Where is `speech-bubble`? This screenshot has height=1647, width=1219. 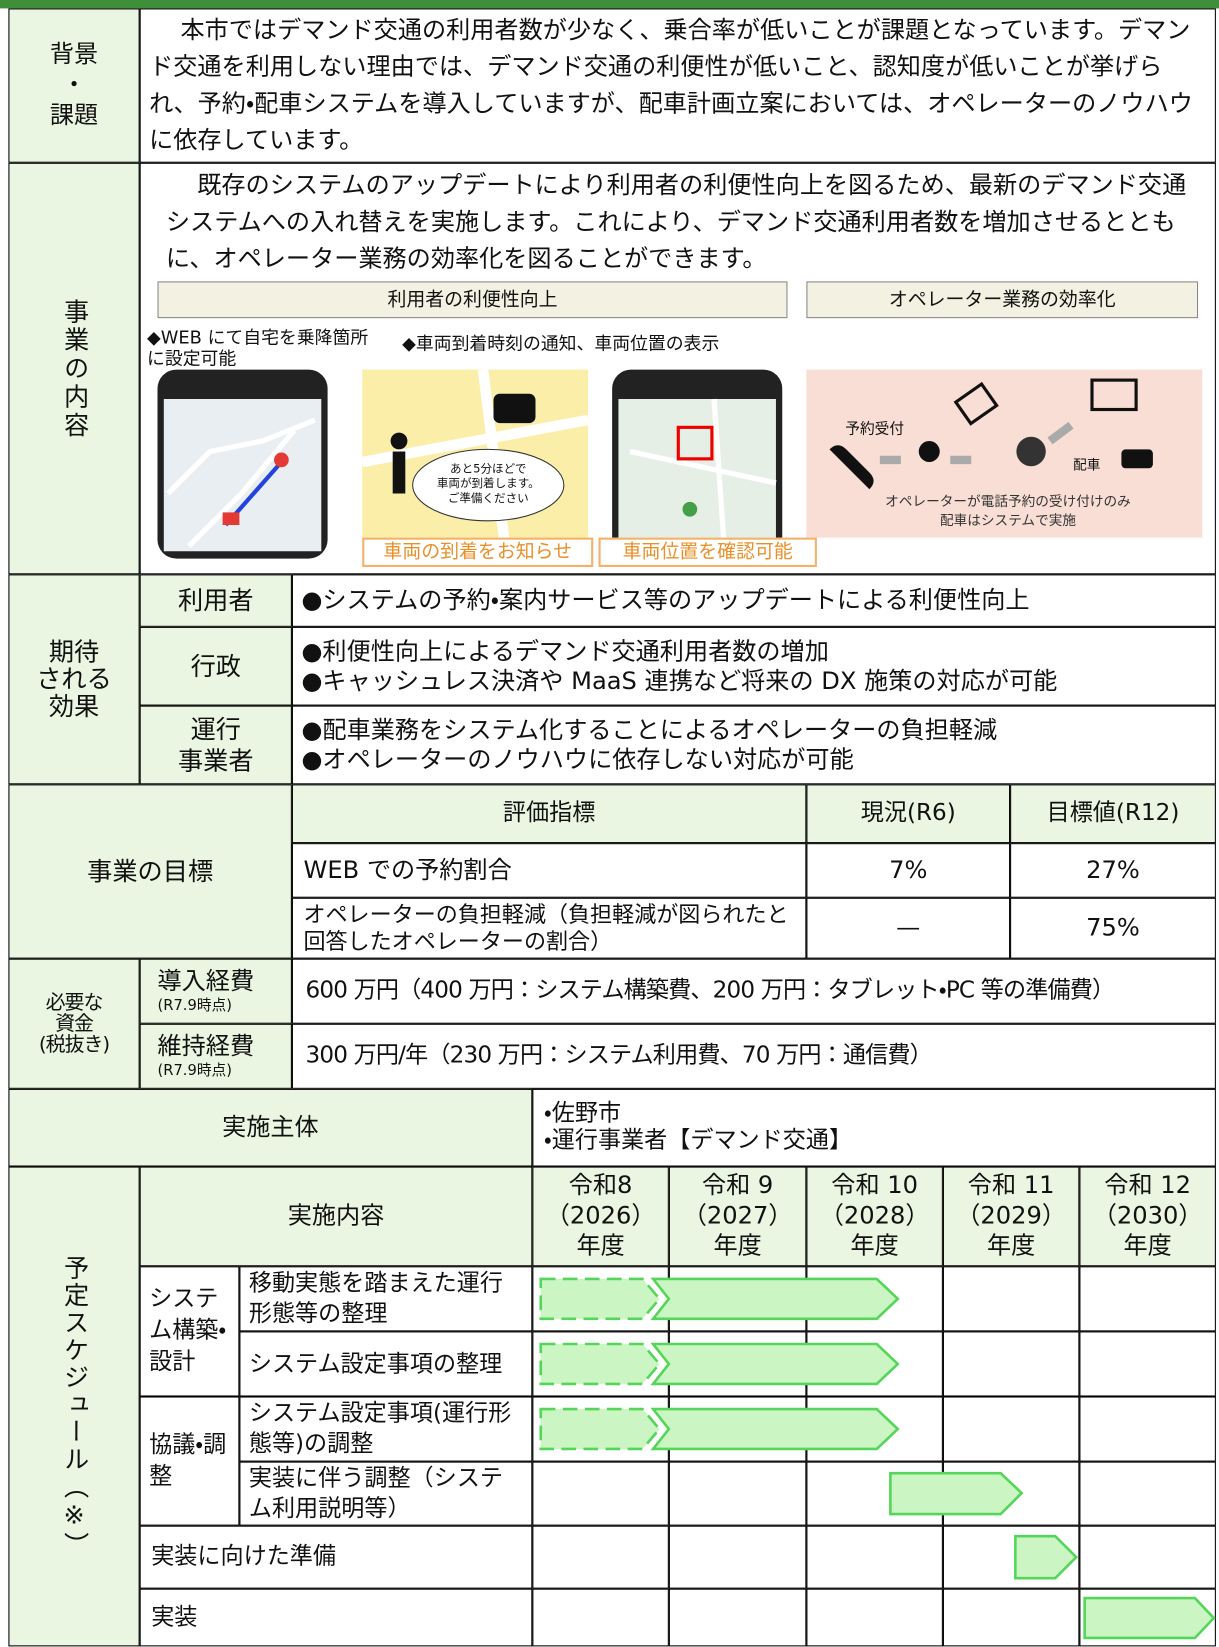
speech-bubble is located at coordinates (488, 485).